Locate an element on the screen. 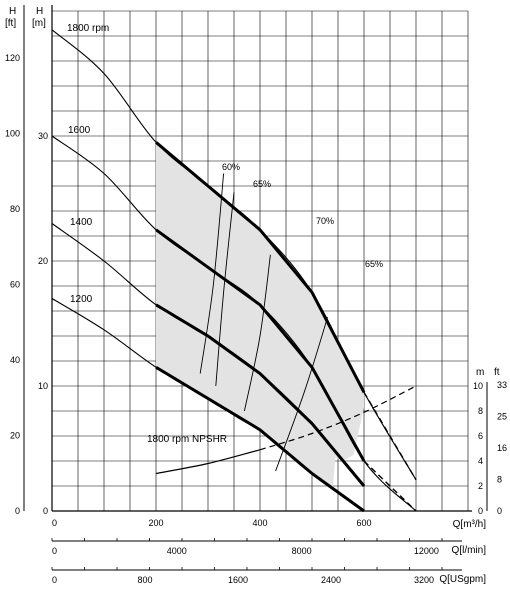 The width and height of the screenshot is (510, 594). x-lmin-tick-label: 4000 is located at coordinates (177, 551).